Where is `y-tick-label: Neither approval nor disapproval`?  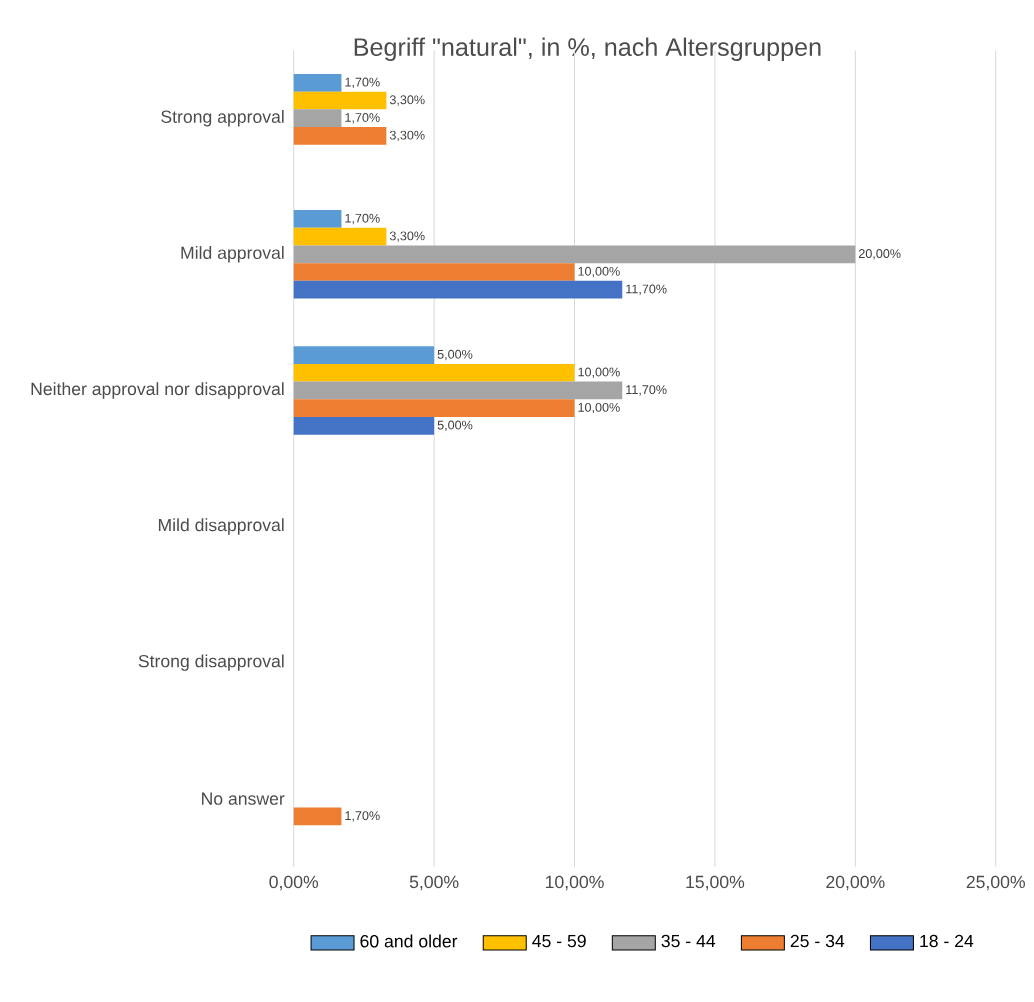 y-tick-label: Neither approval nor disapproval is located at coordinates (157, 390).